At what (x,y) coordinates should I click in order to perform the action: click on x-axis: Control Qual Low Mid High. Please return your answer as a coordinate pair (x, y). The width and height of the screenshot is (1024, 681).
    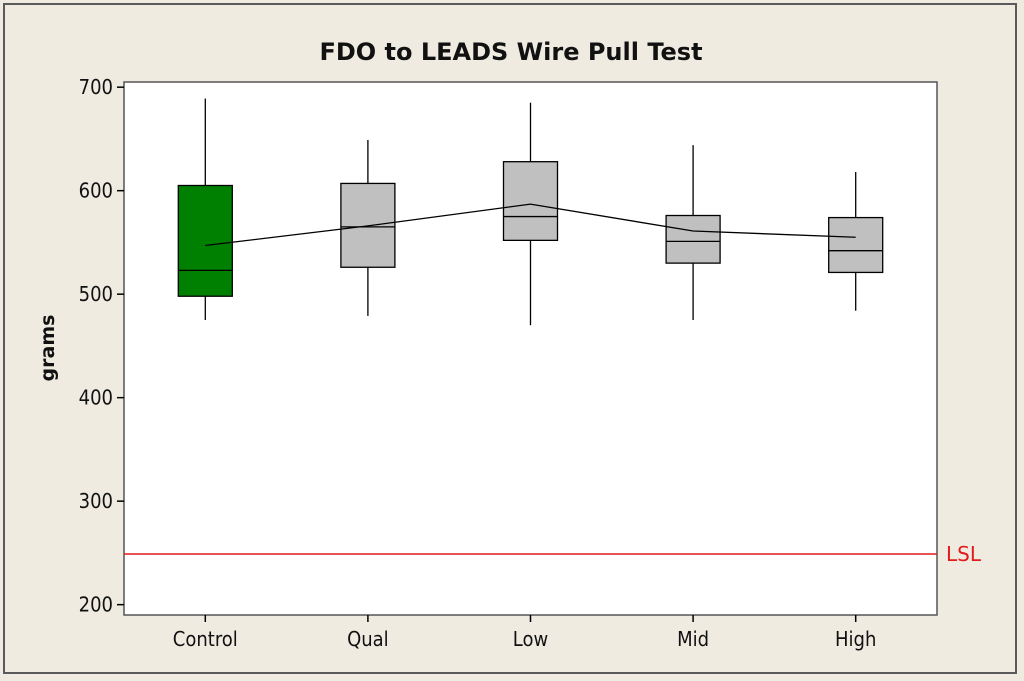
    Looking at the image, I should click on (524, 633).